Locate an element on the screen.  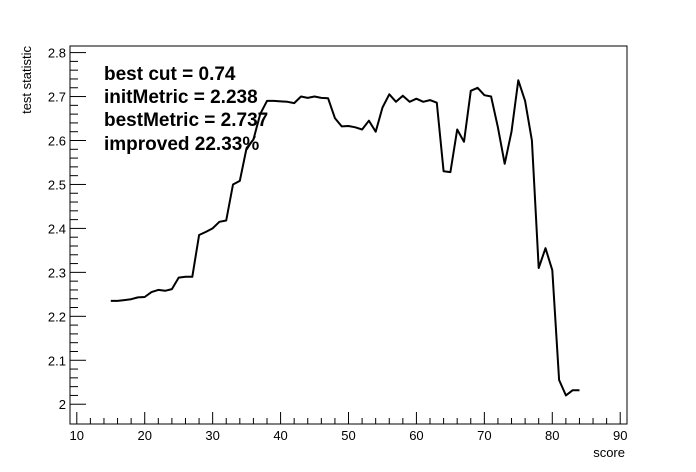
x-tick-label: 20 is located at coordinates (144, 435).